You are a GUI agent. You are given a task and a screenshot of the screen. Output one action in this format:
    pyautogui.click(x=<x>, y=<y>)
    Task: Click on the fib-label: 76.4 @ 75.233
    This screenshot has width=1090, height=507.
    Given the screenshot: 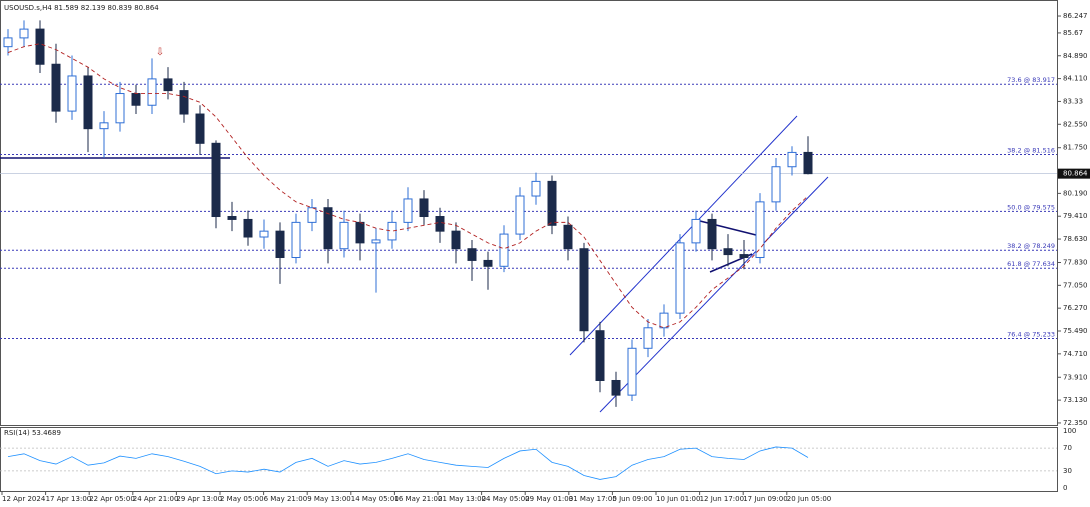 What is the action you would take?
    pyautogui.click(x=1031, y=335)
    